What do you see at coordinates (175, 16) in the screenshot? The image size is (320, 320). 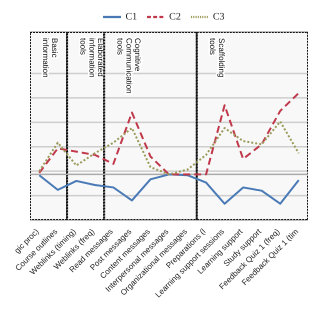 I see `legend-label: C2` at bounding box center [175, 16].